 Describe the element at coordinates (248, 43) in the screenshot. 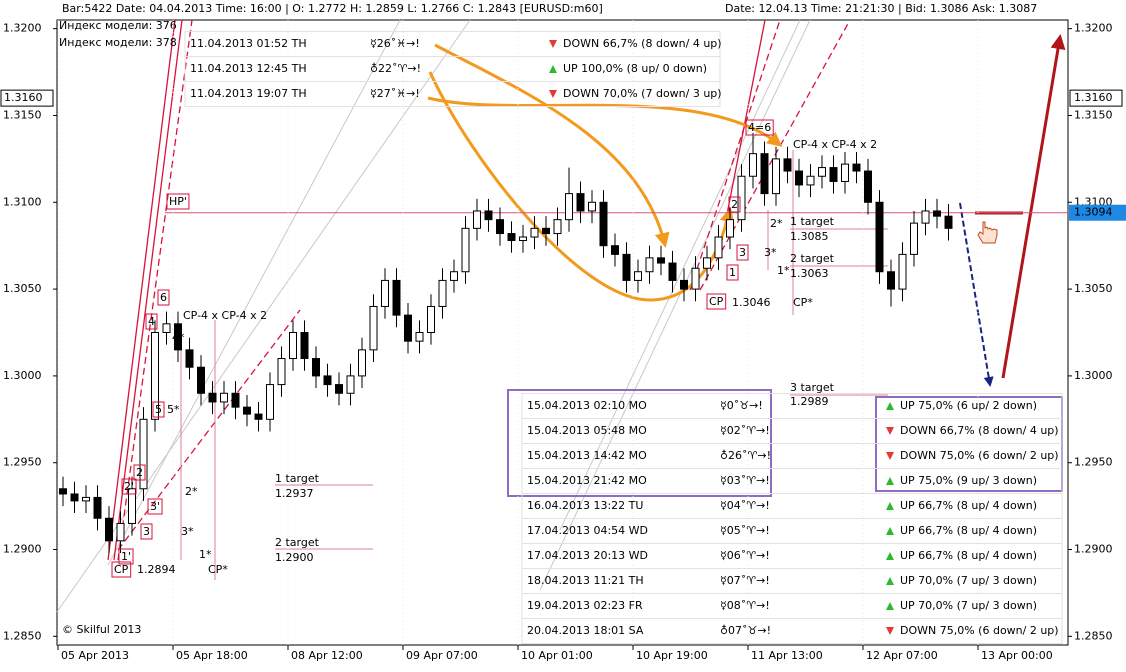

I see `signal-time: 11.04.2013 01:52 TH` at that location.